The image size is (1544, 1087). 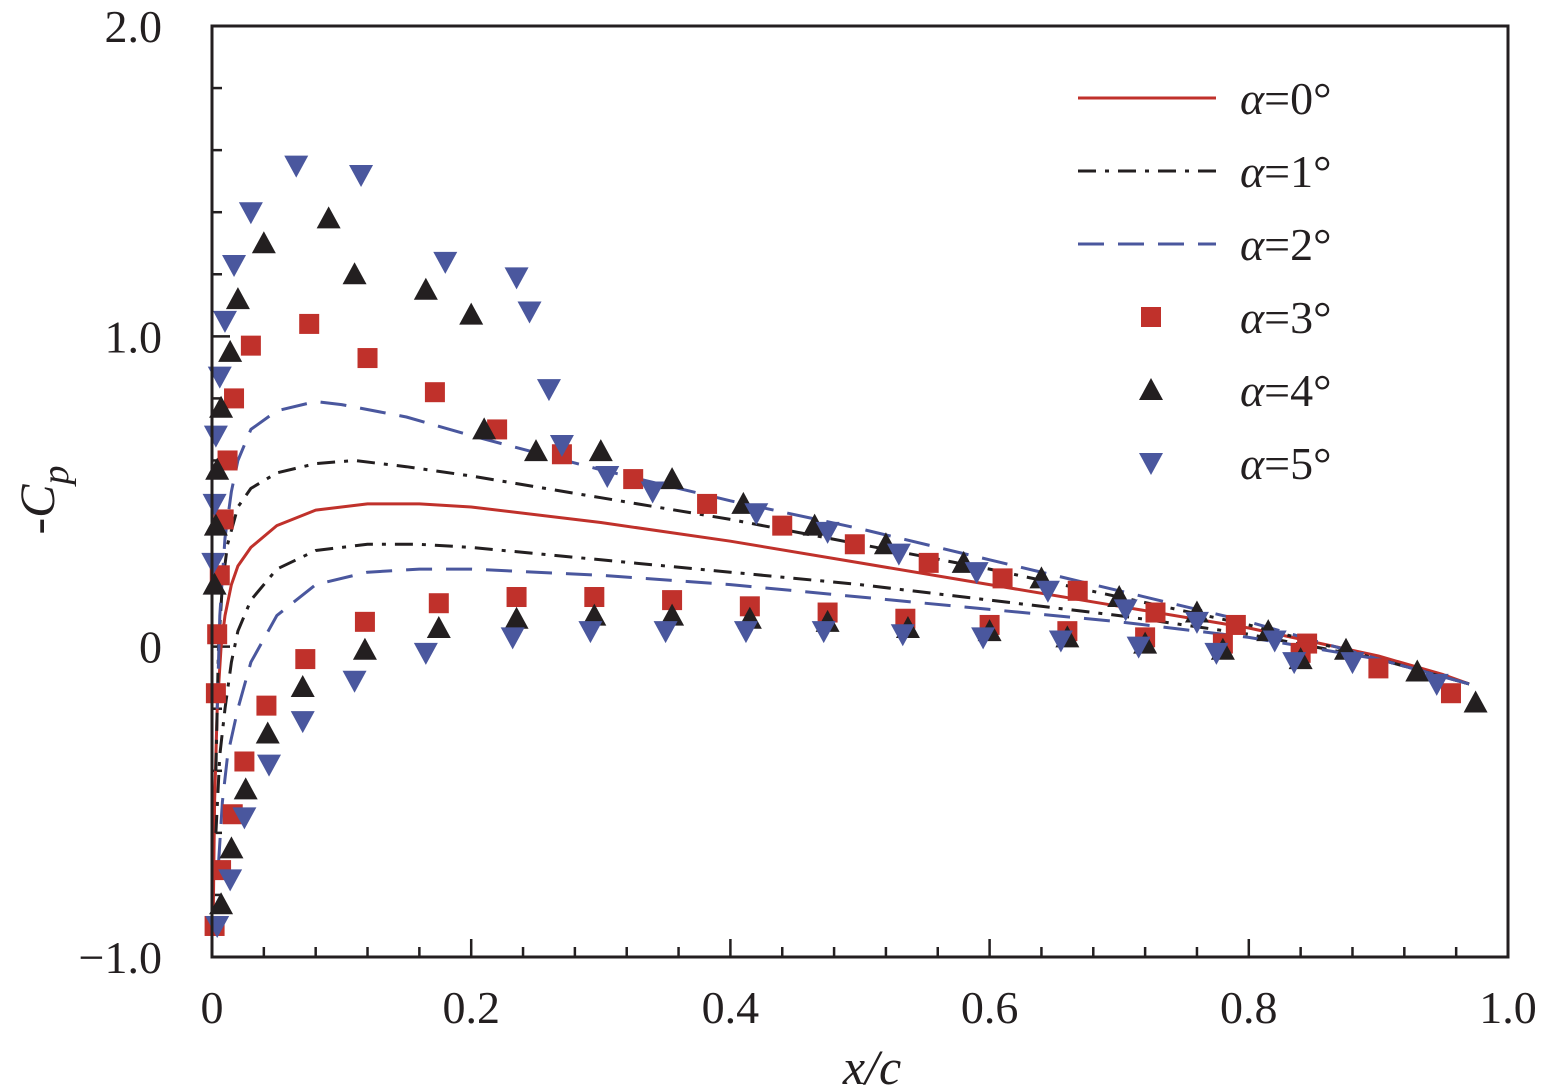 I want to click on x-tick-label: 0.2, so click(x=471, y=1007).